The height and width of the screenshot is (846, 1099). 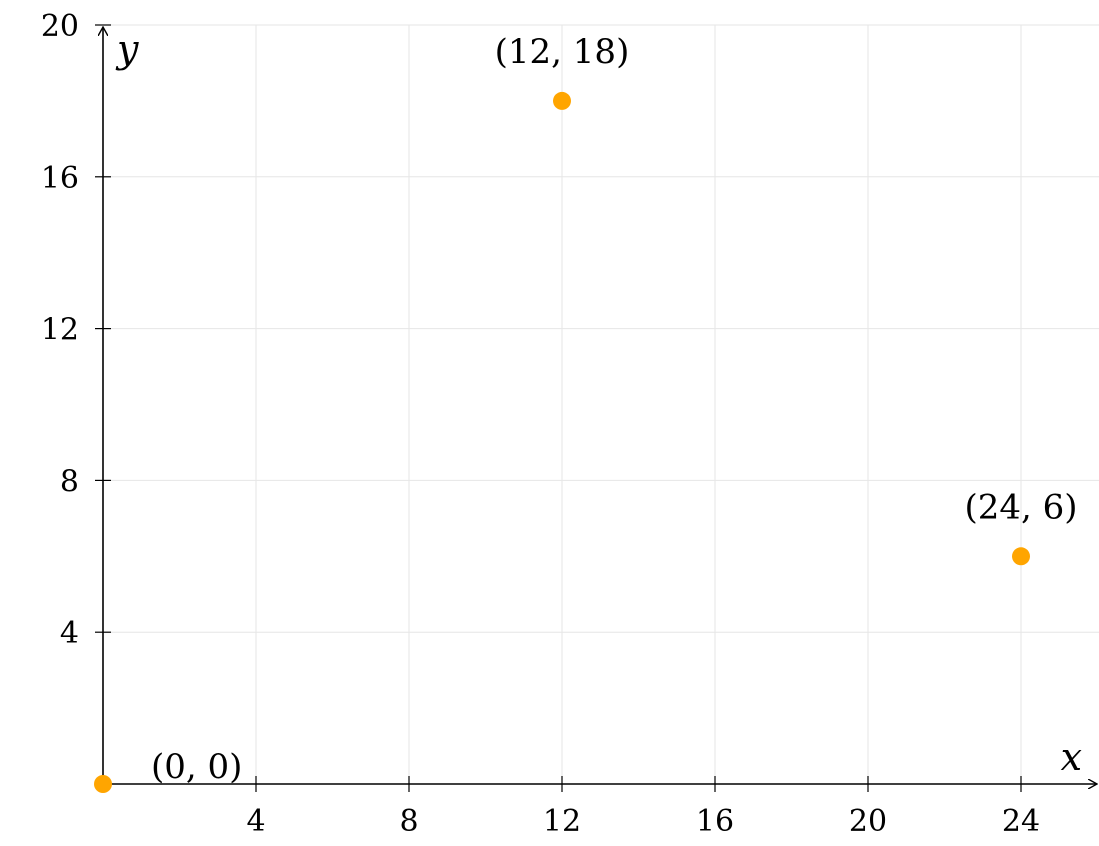 I want to click on y-tick-label: 16, so click(x=60, y=178).